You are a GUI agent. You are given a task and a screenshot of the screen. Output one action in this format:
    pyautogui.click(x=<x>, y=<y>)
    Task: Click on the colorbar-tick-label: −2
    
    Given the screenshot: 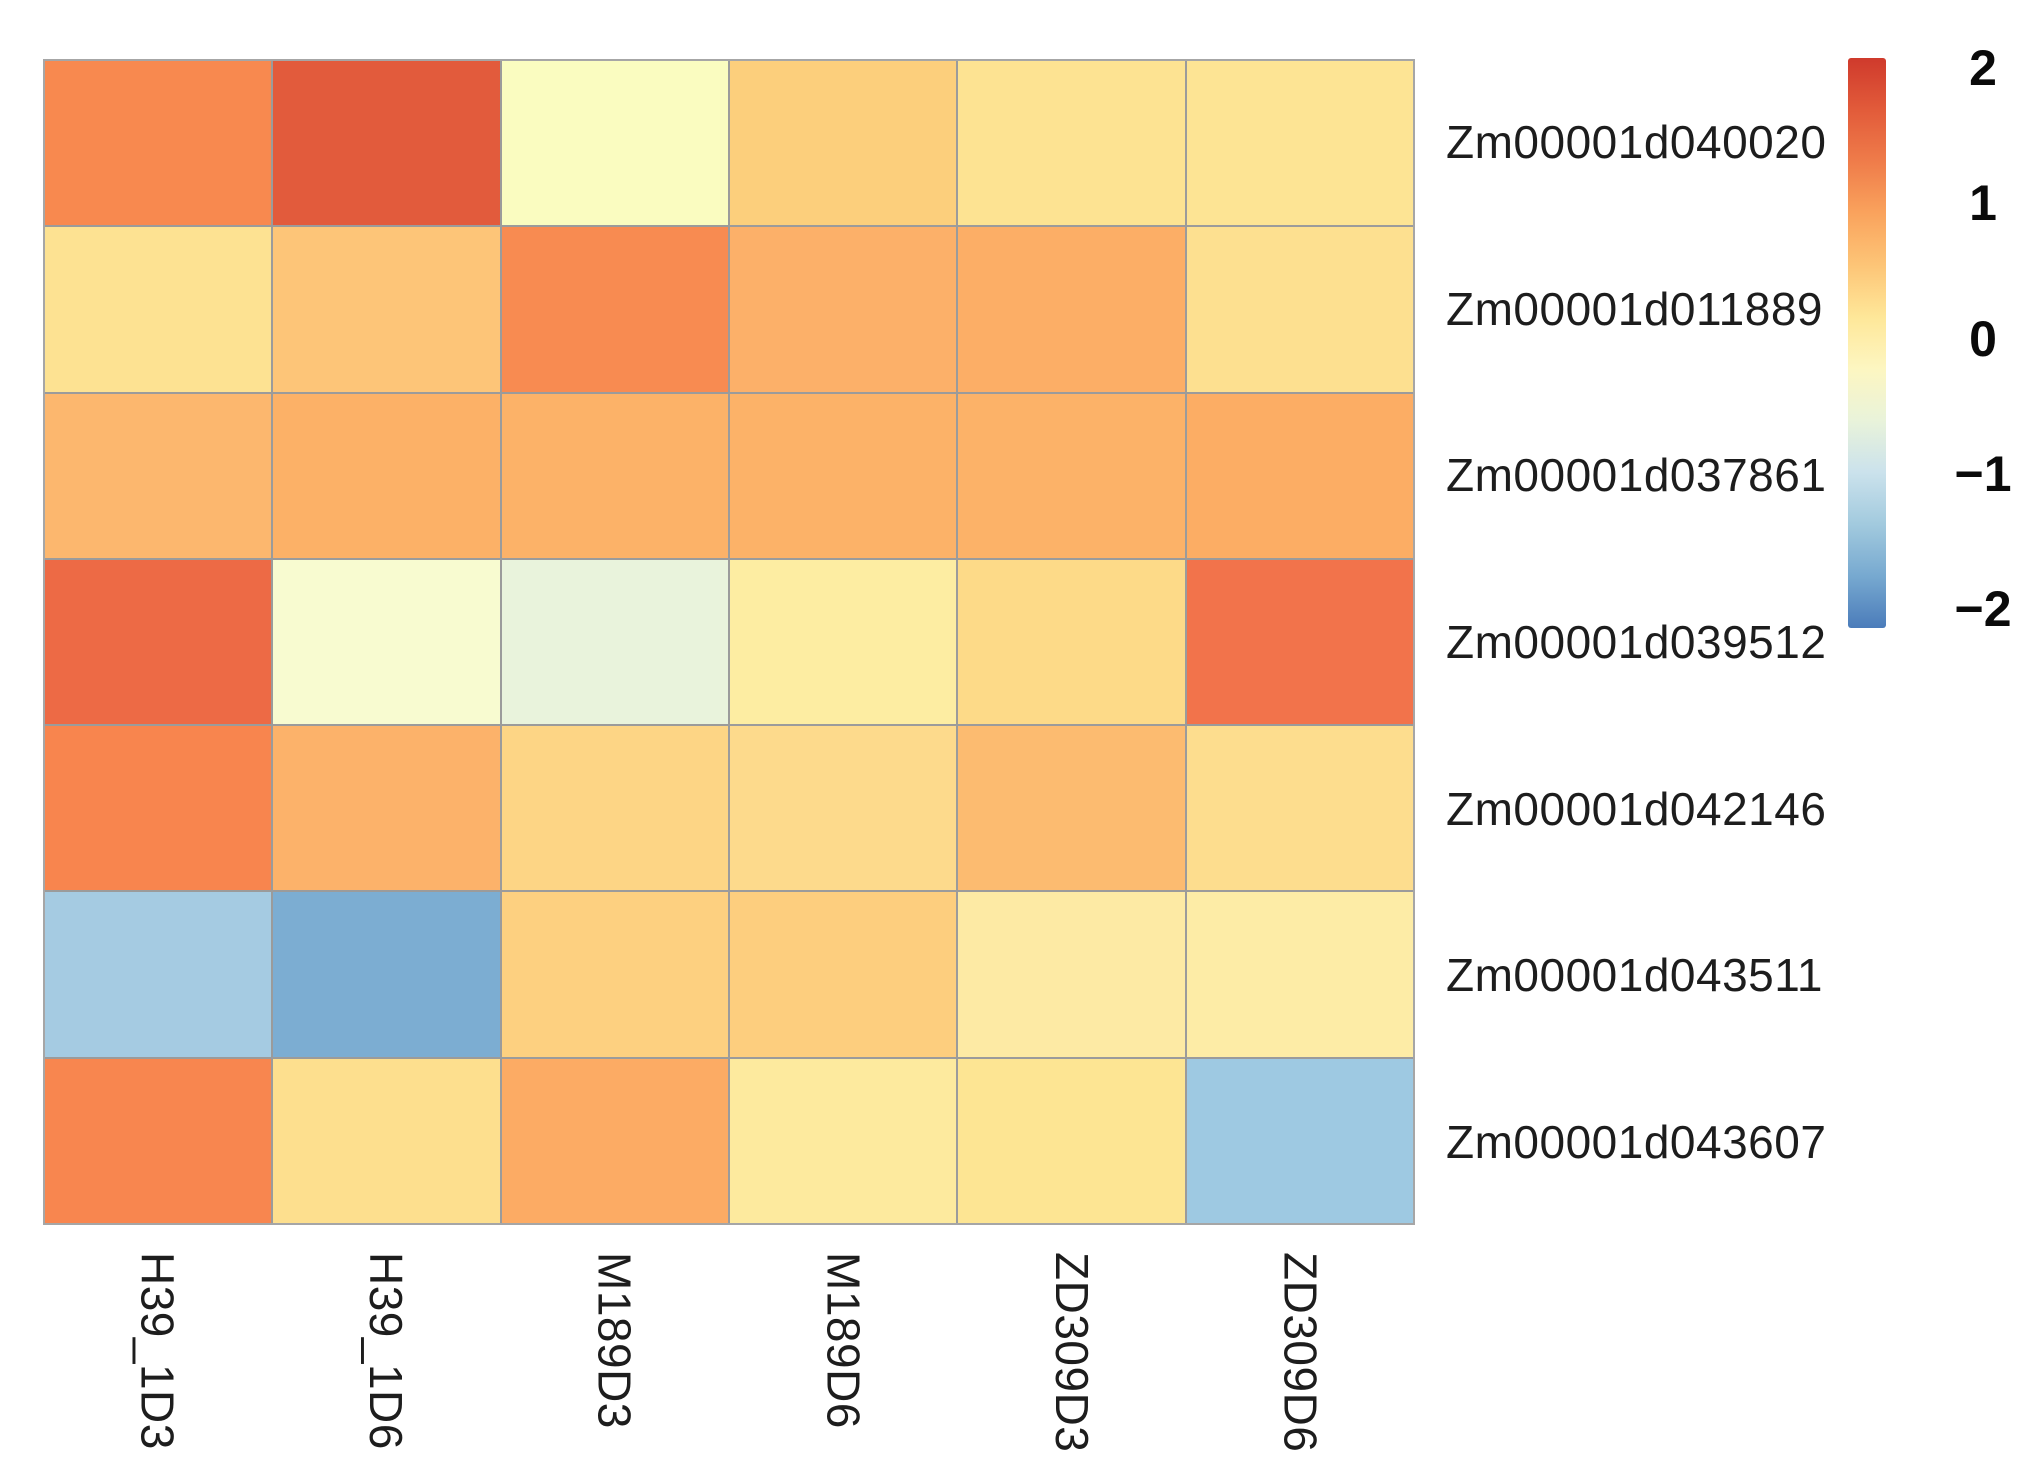 What is the action you would take?
    pyautogui.click(x=1983, y=609)
    